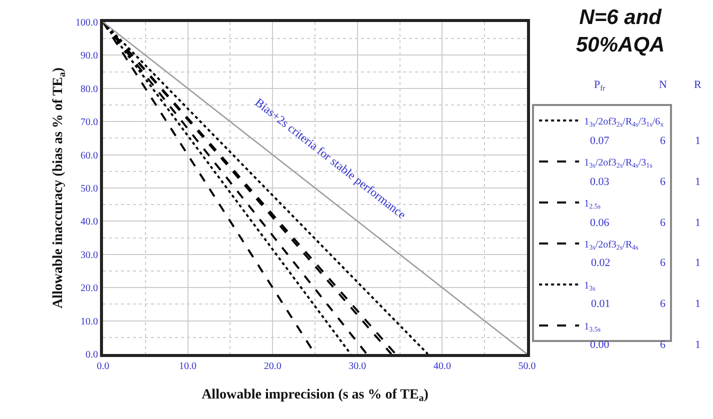 This screenshot has width=713, height=419. Describe the element at coordinates (357, 366) in the screenshot. I see `x-tick-label: 30.0` at that location.